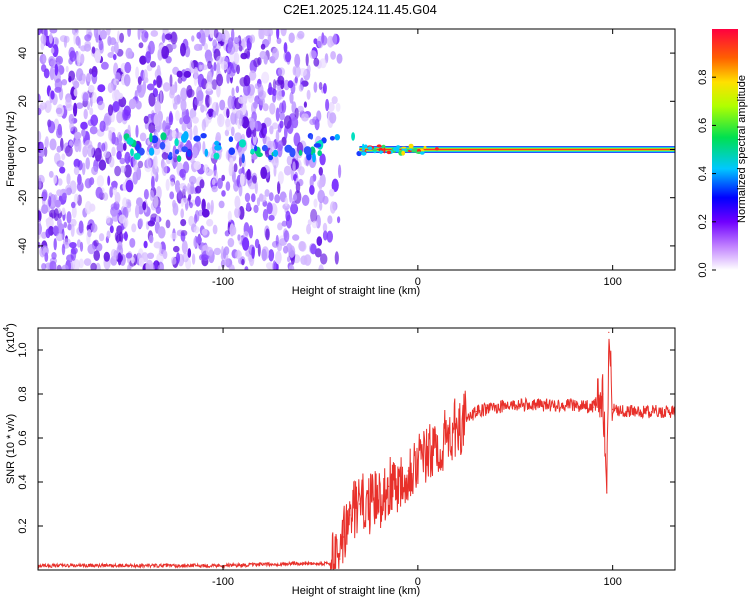 This screenshot has width=750, height=600. Describe the element at coordinates (23, 437) in the screenshot. I see `y-tick-label: 0.6` at that location.